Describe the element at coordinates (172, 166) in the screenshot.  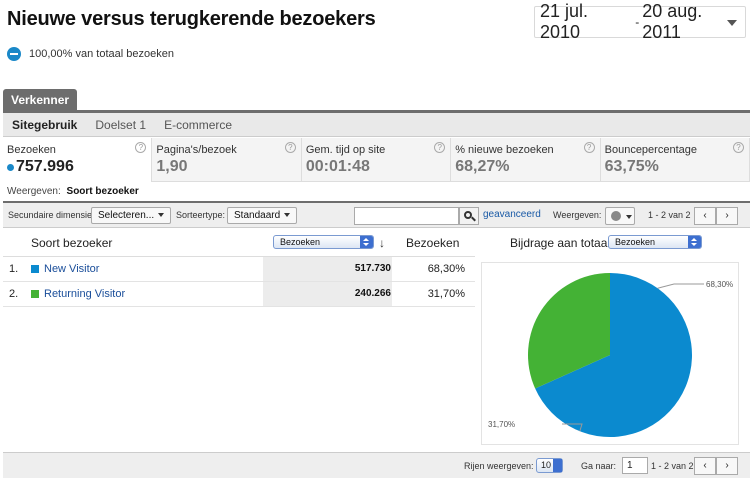
I see `metric-value: 1,90` at that location.